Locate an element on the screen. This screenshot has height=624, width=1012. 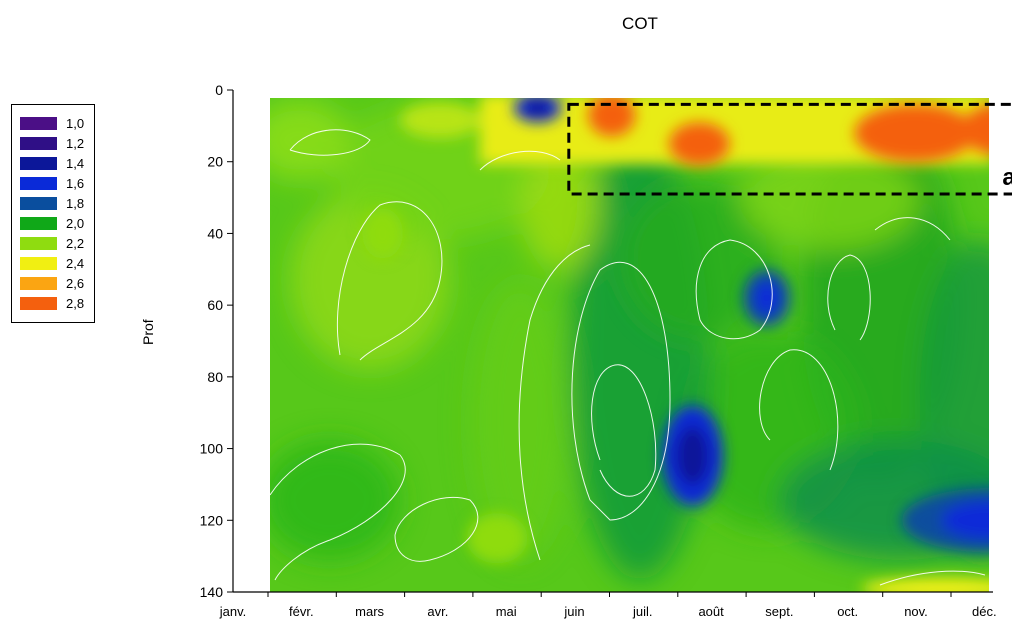
legend-label: 1,8 is located at coordinates (75, 203).